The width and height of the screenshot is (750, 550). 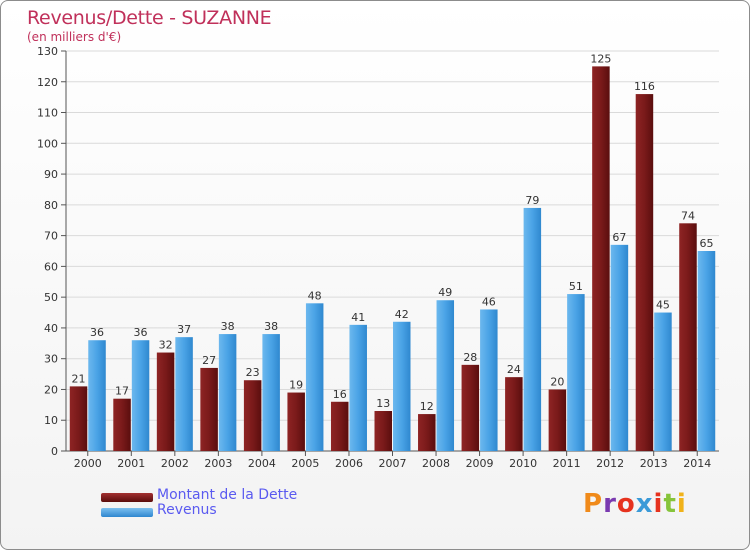 I want to click on x-tick-label: 2010, so click(x=523, y=463).